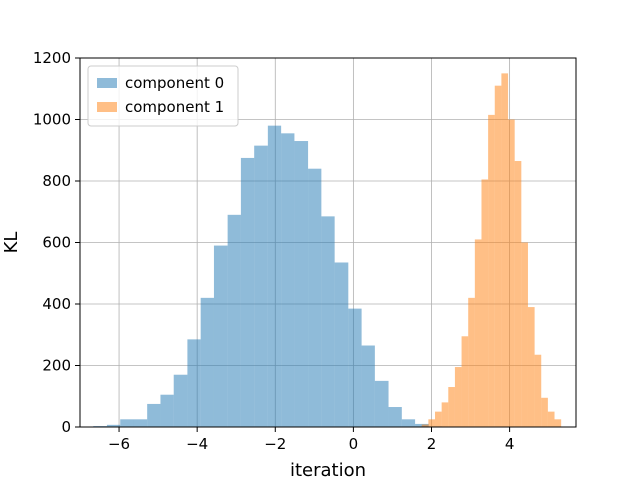 This screenshot has height=480, width=640. What do you see at coordinates (174, 107) in the screenshot?
I see `legend-label: component 1` at bounding box center [174, 107].